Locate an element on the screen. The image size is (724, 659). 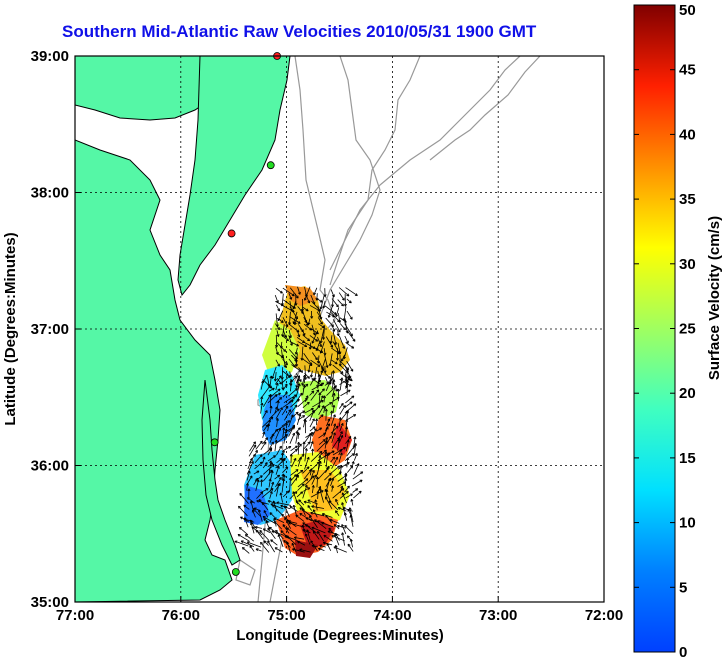
land-outer-banks is located at coordinates (221, 472).